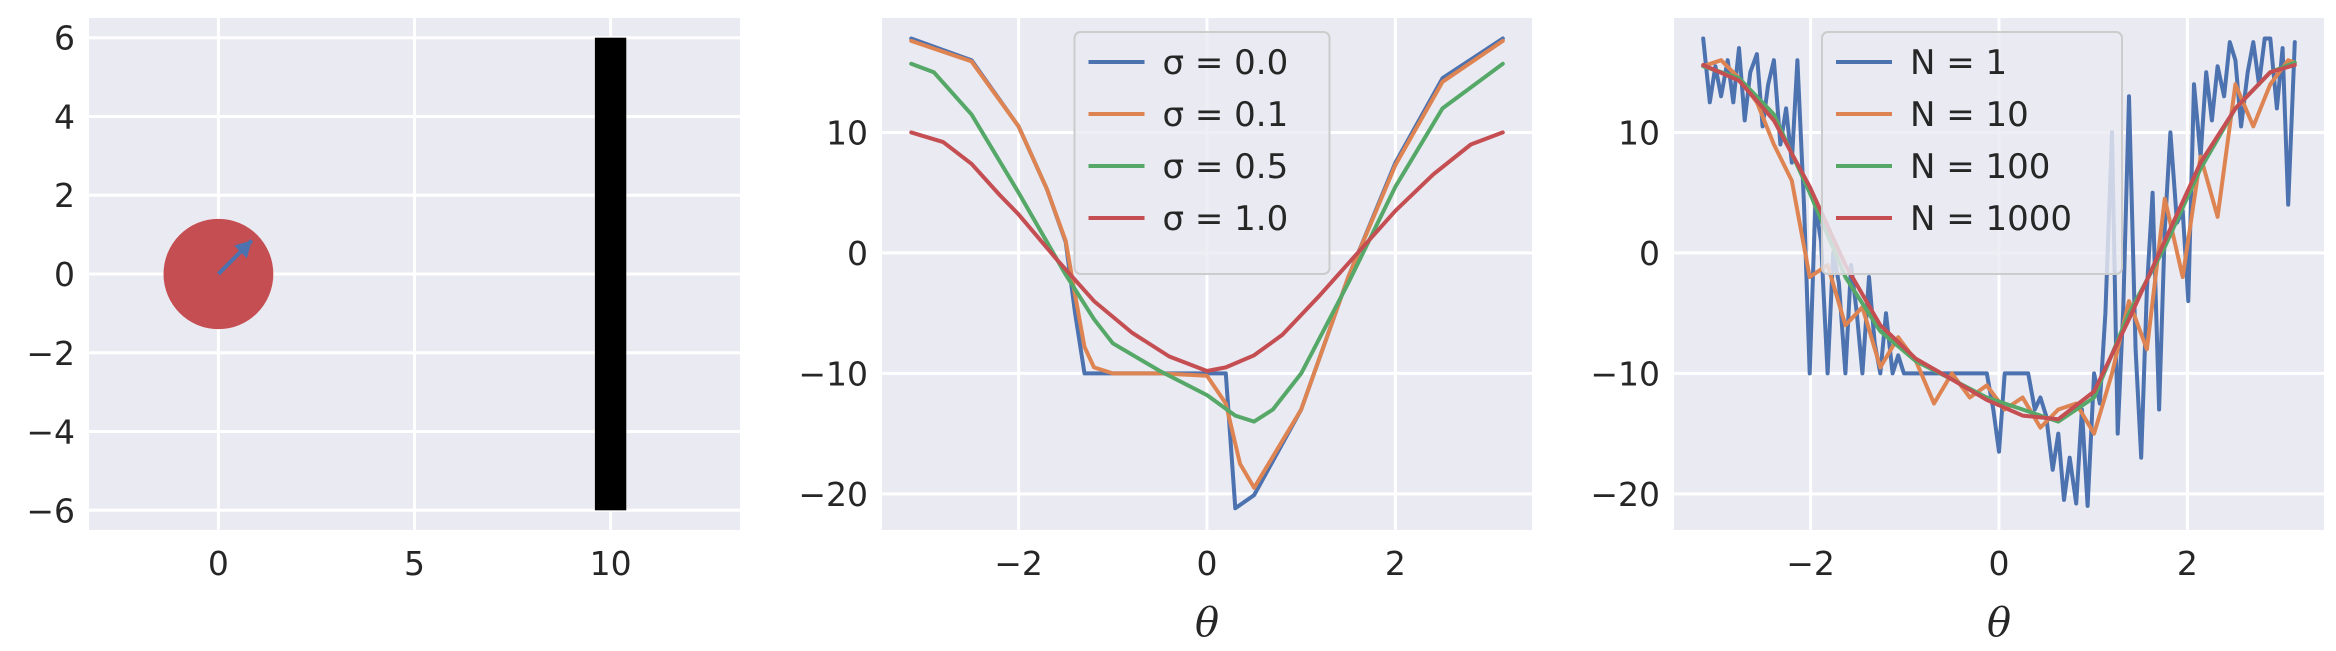 This screenshot has height=651, width=2336. What do you see at coordinates (1226, 219) in the screenshot?
I see `legend-label: σ = 1.0` at bounding box center [1226, 219].